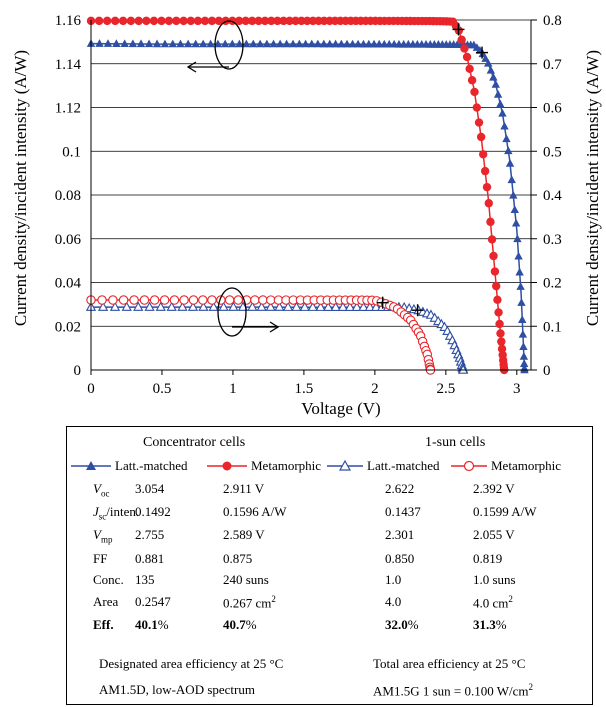 The height and width of the screenshot is (707, 606). I want to click on table-cell: 1.0 suns, so click(494, 579).